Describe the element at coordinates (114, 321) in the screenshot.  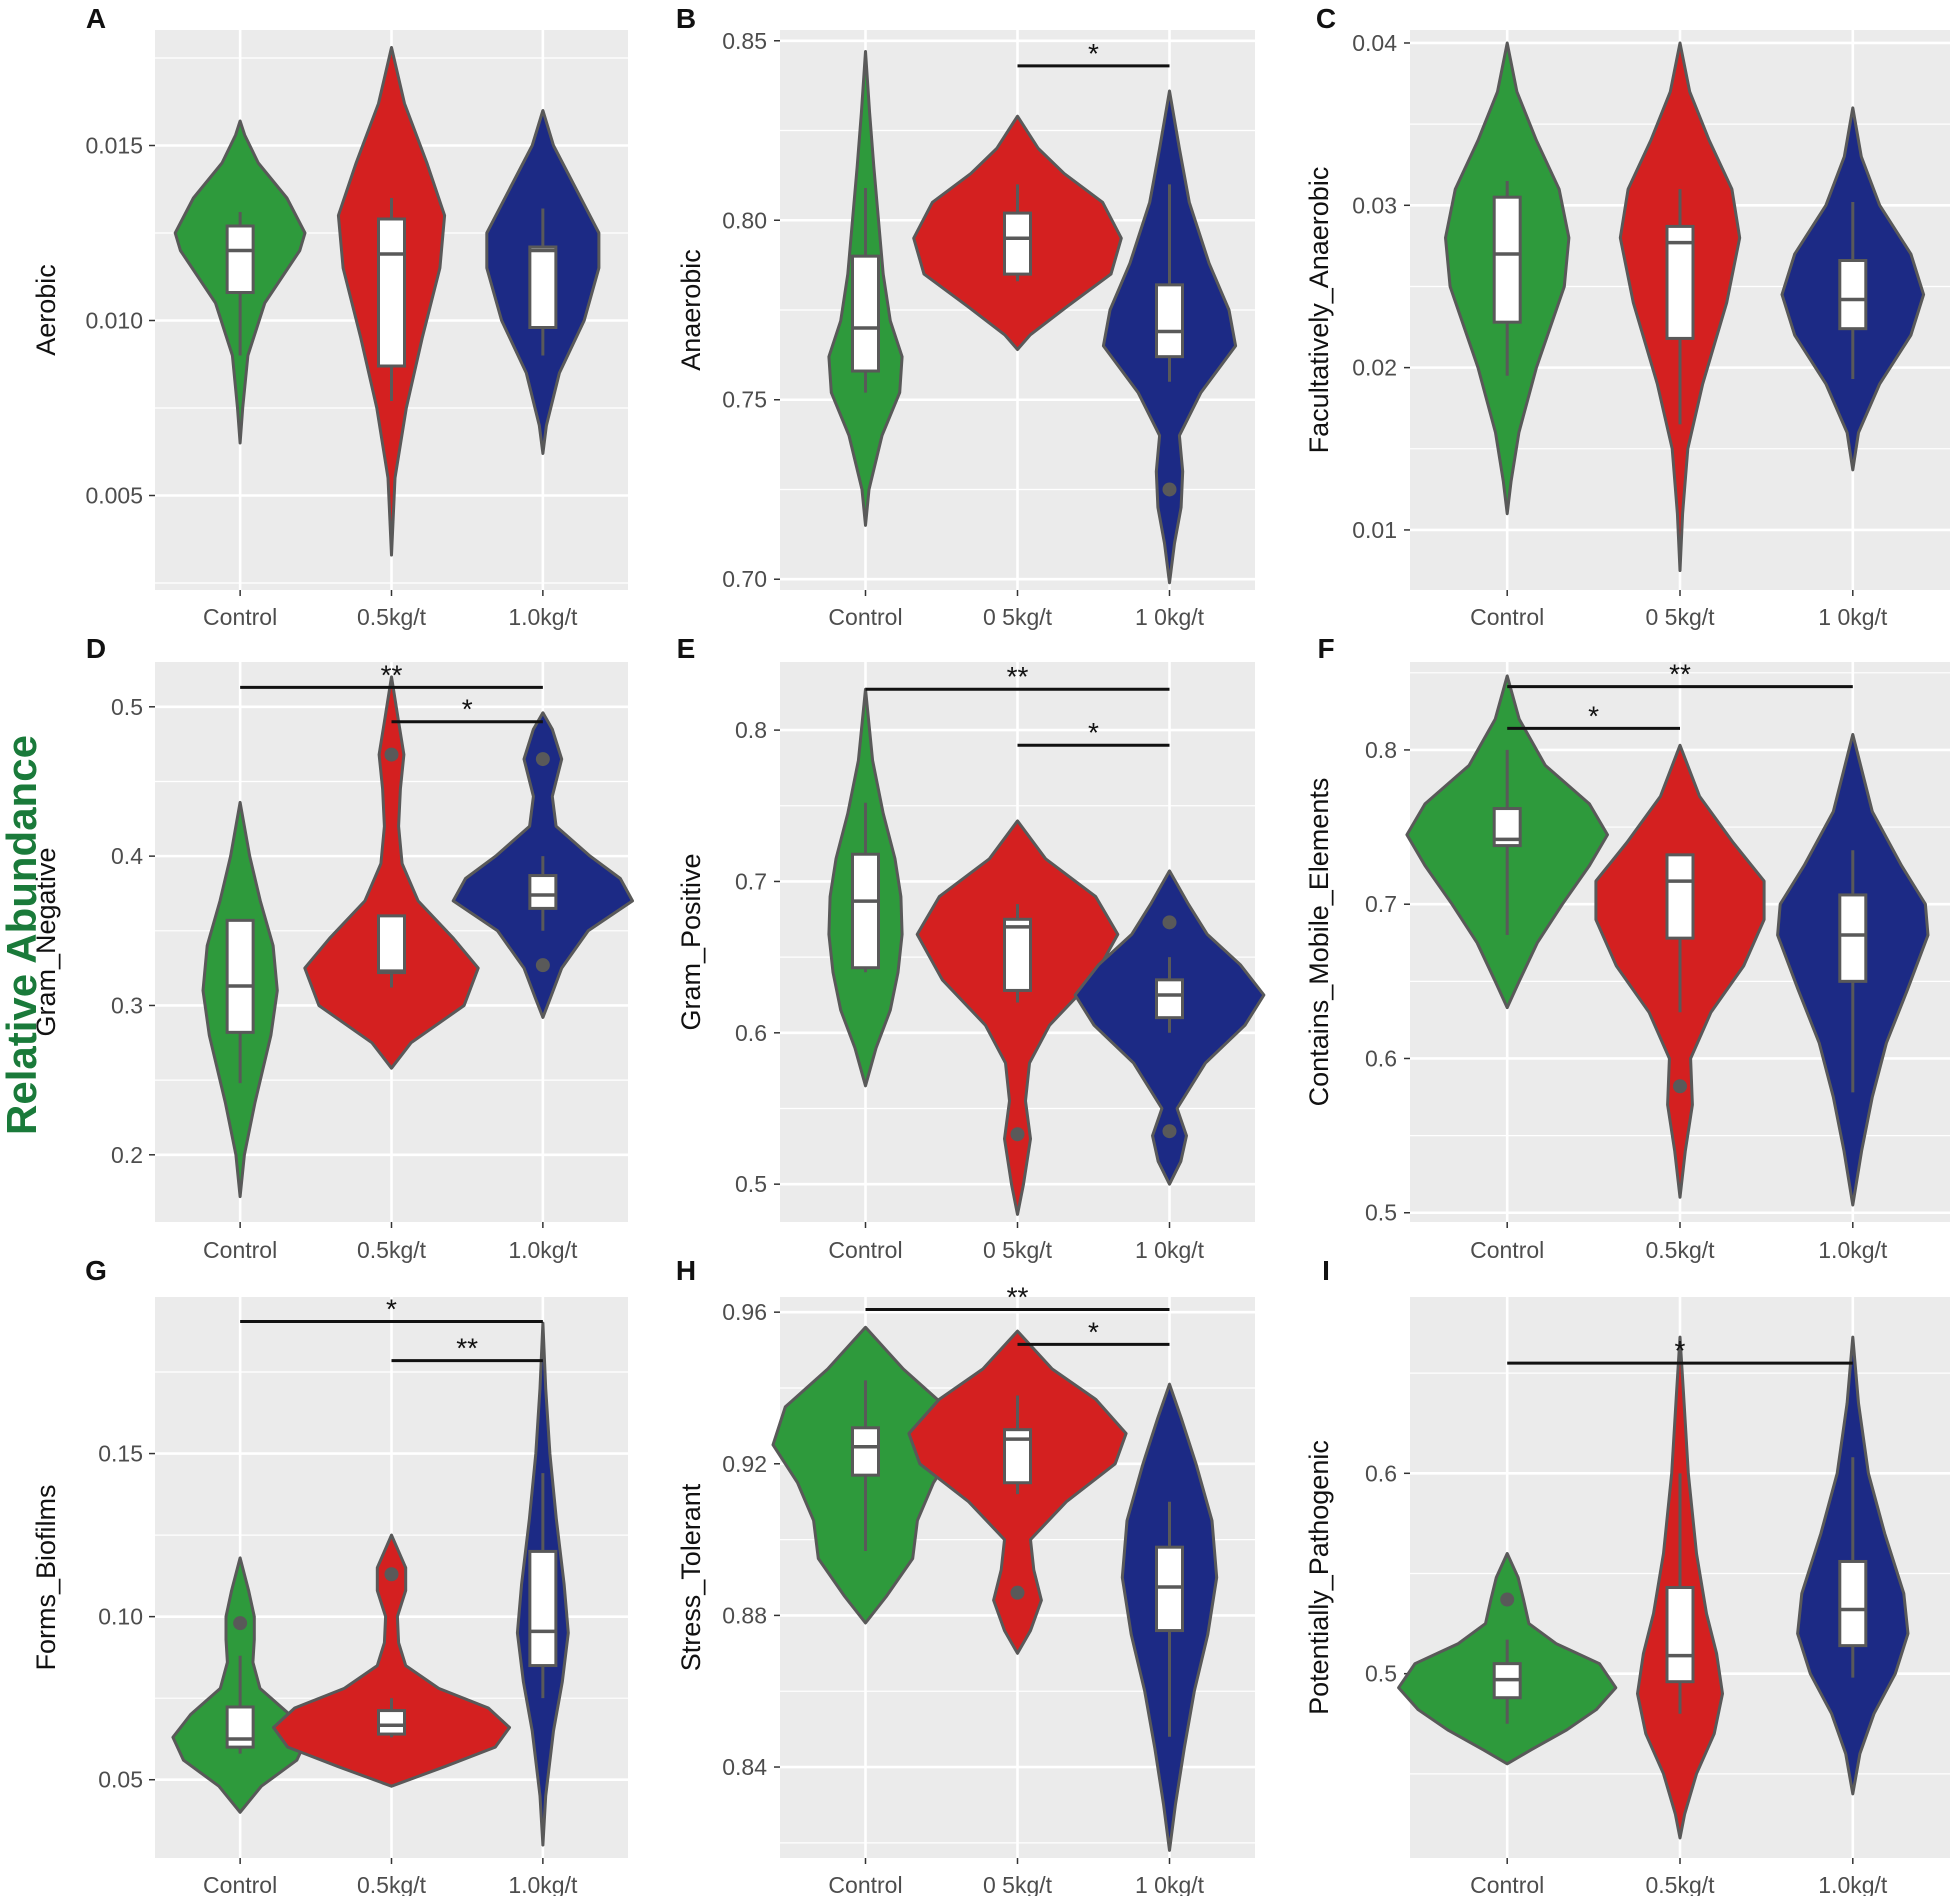
I see `y-tick-label: 0.010` at that location.